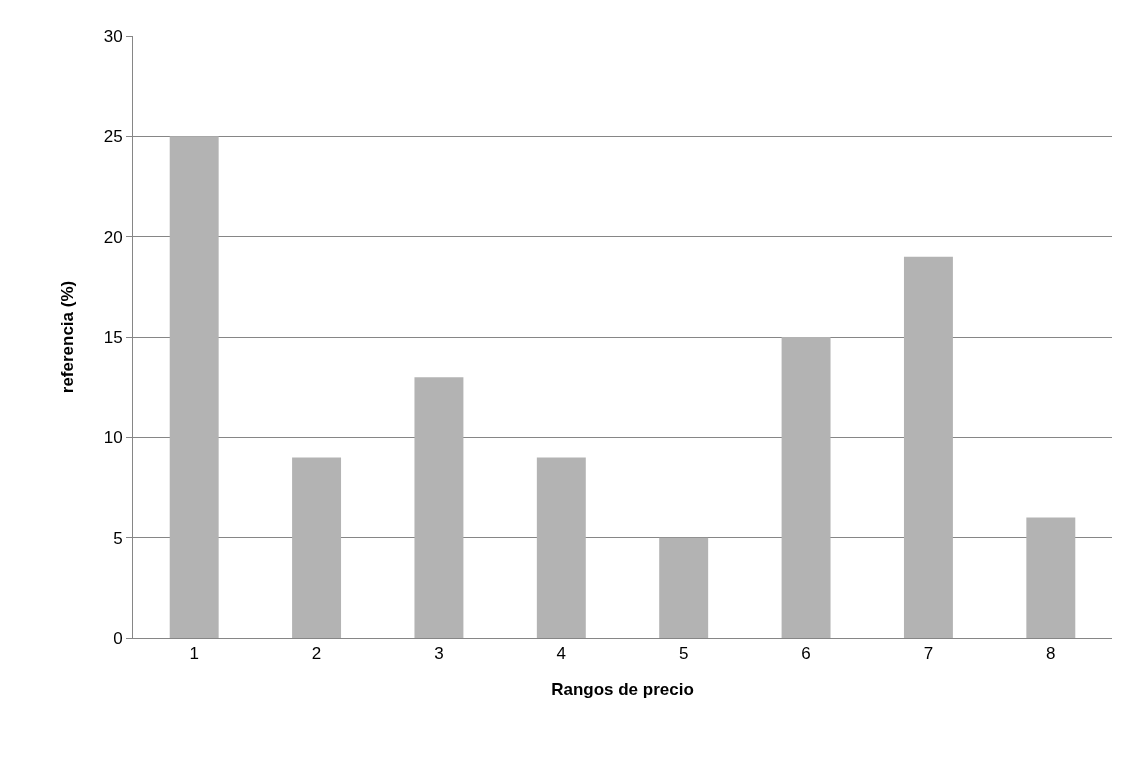 The width and height of the screenshot is (1131, 757). Describe the element at coordinates (806, 654) in the screenshot. I see `x-tick-label: 6` at that location.